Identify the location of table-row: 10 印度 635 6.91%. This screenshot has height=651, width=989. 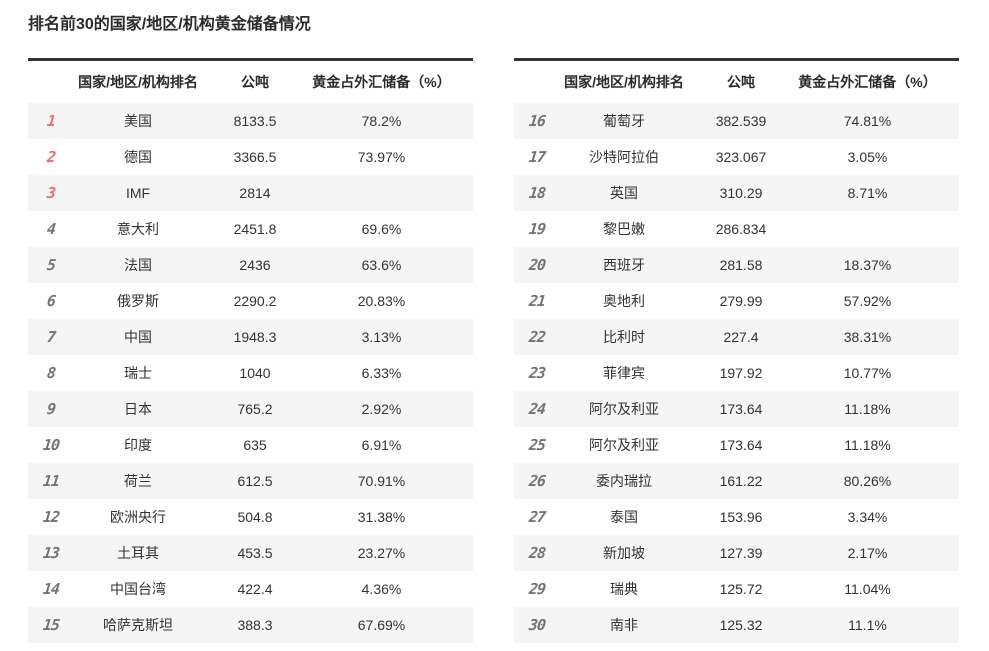
(250, 445).